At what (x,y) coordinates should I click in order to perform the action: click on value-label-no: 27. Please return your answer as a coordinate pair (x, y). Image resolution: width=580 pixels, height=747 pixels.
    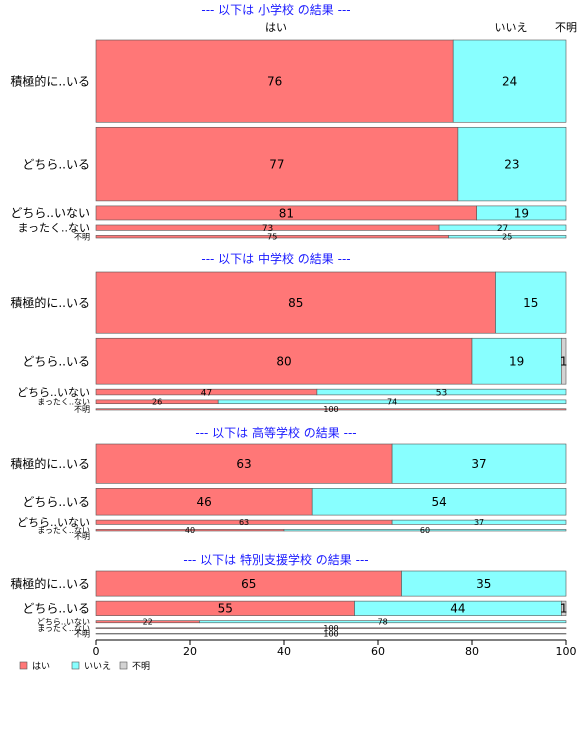
    Looking at the image, I should click on (502, 229).